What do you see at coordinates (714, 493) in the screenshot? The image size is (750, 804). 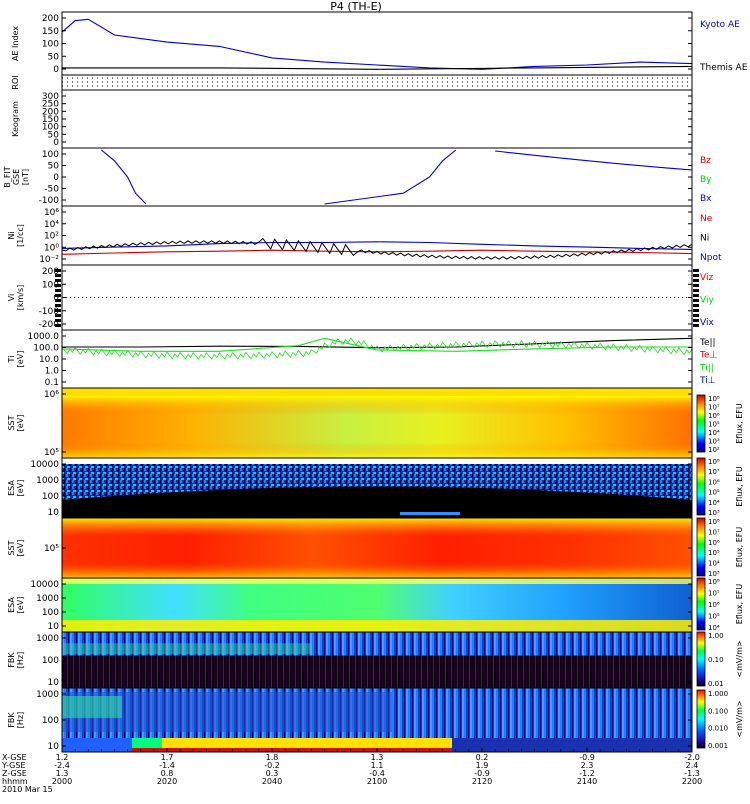 I see `colorbar-tick-label: 10⁵` at bounding box center [714, 493].